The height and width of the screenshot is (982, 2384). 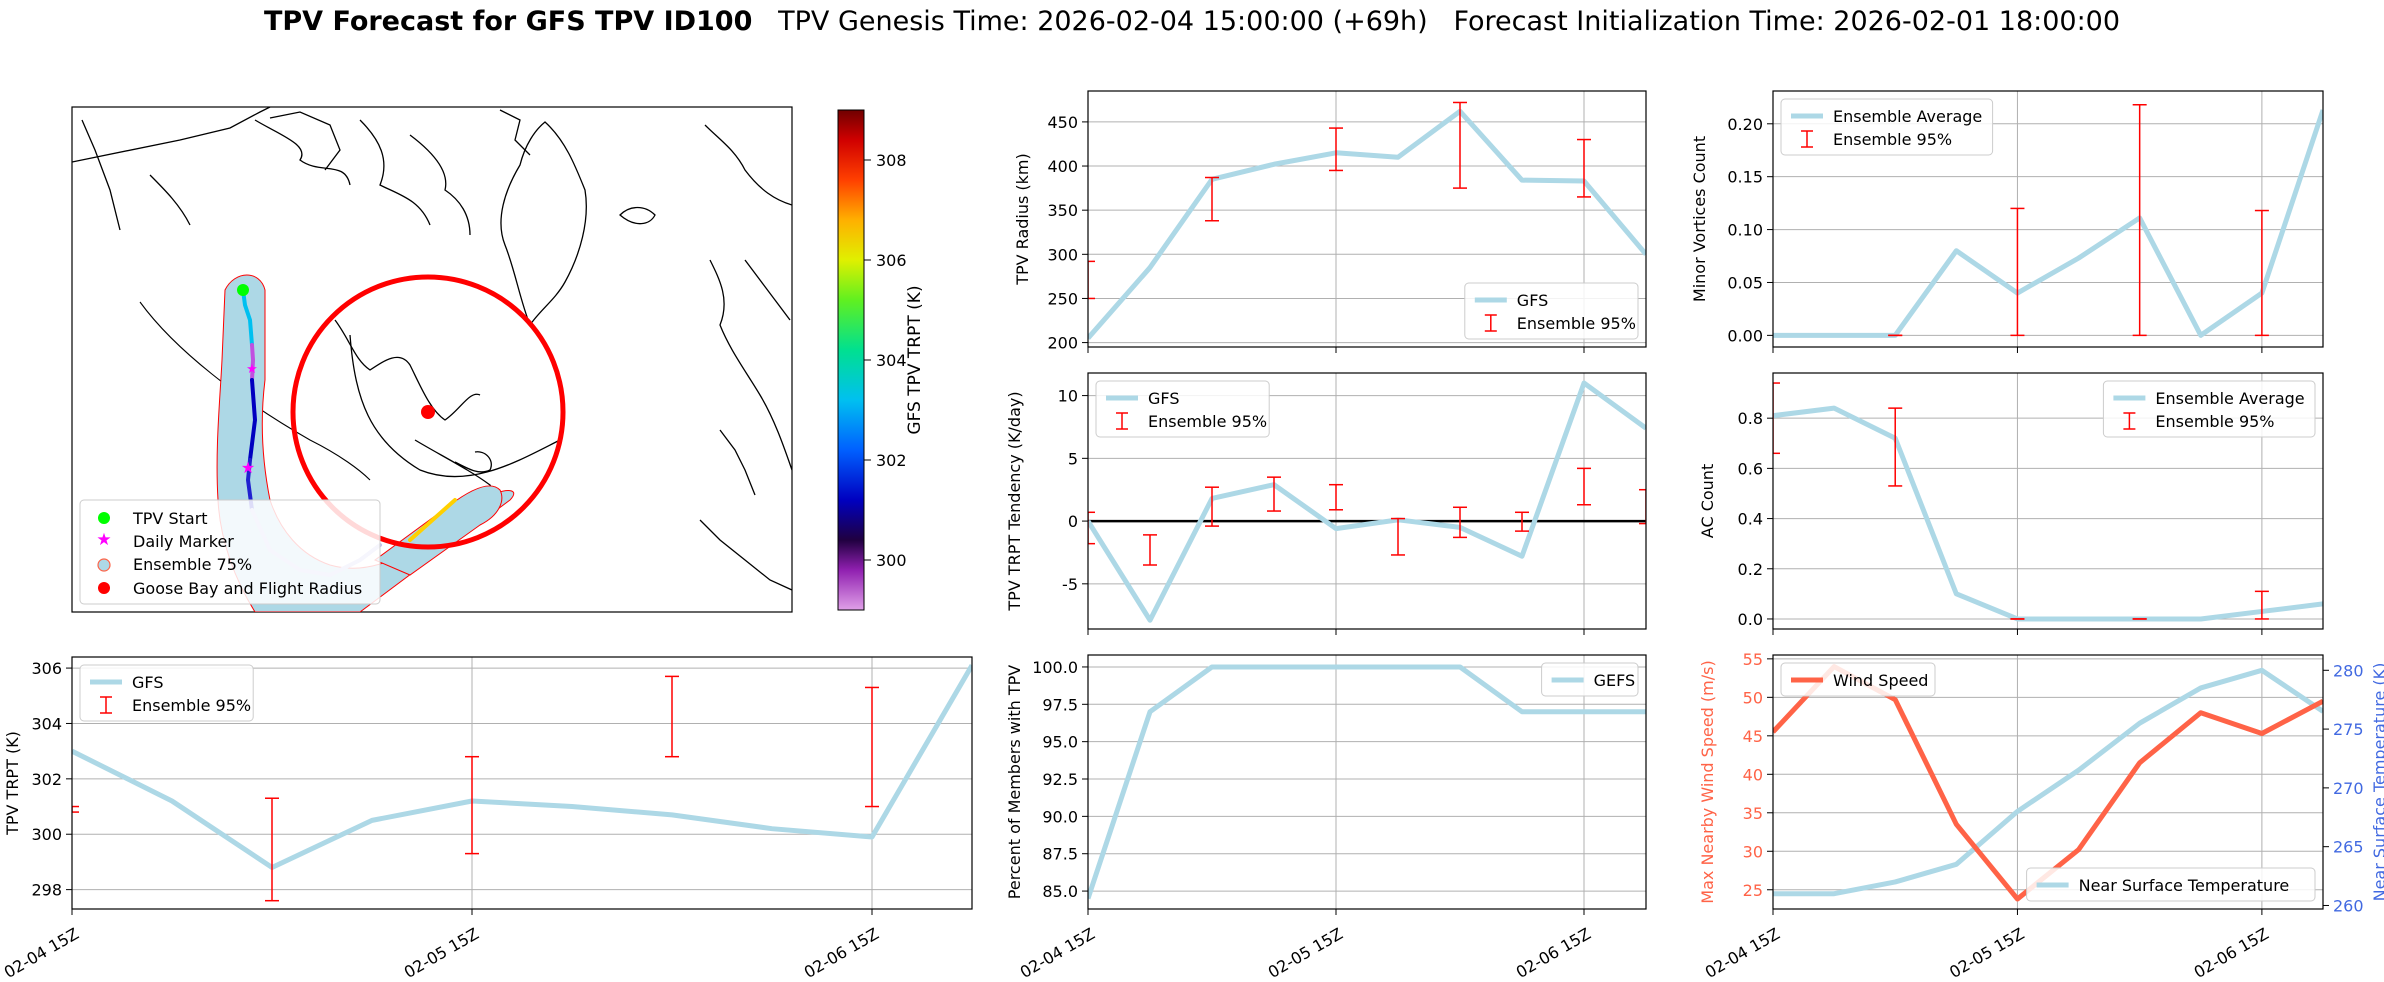 What do you see at coordinates (475, 788) in the screenshot?
I see `errorbars-trpt` at bounding box center [475, 788].